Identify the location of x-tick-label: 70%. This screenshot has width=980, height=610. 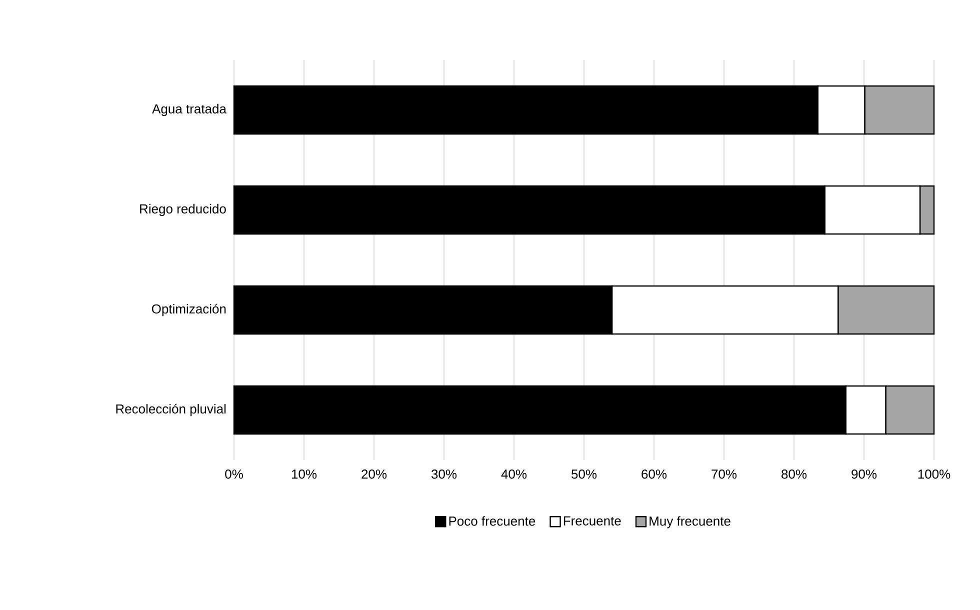
(724, 474).